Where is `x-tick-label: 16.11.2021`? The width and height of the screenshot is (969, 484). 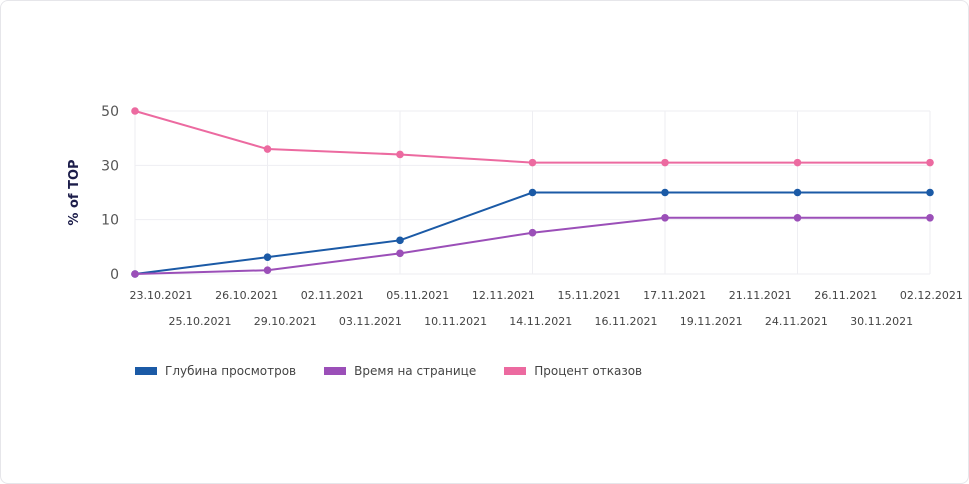
x-tick-label: 16.11.2021 is located at coordinates (626, 321).